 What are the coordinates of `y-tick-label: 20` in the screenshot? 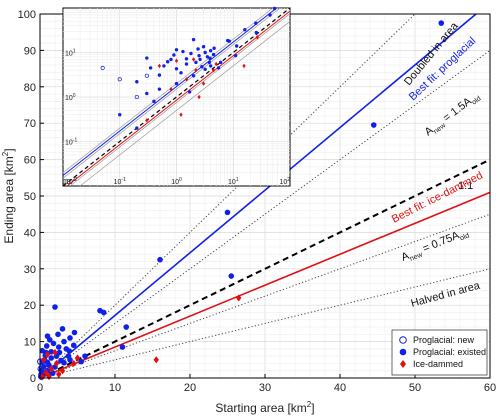 It's located at (30, 306).